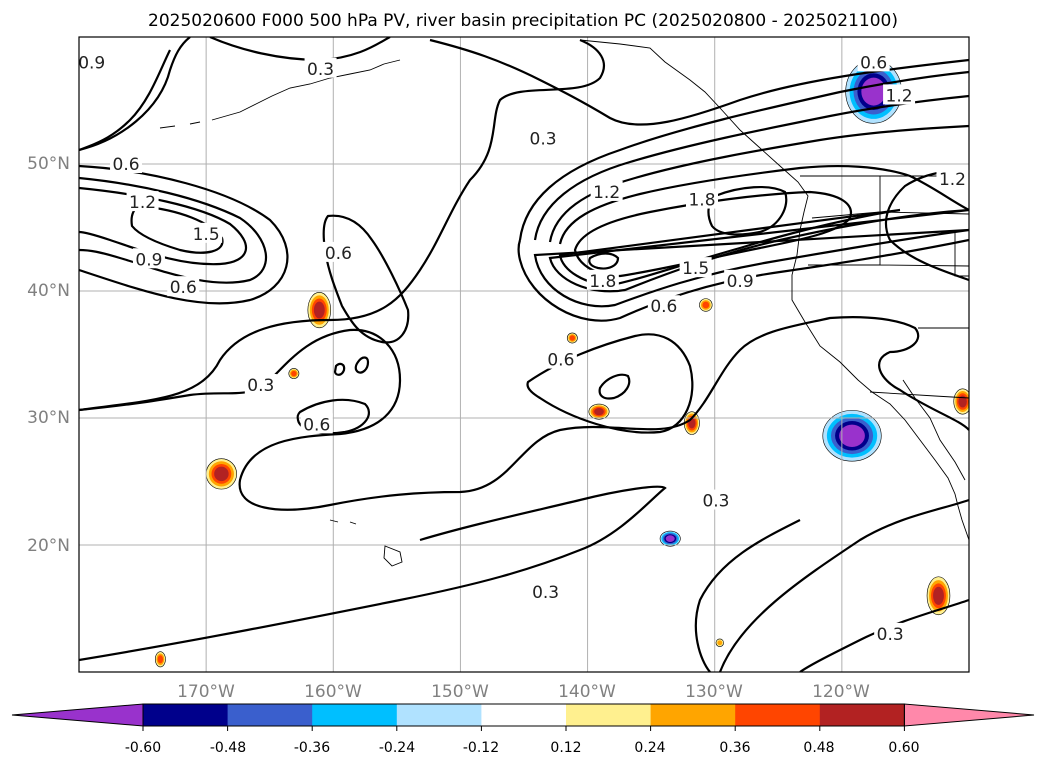 The image size is (1047, 765). I want to click on colorbar-extend-min, so click(77, 715).